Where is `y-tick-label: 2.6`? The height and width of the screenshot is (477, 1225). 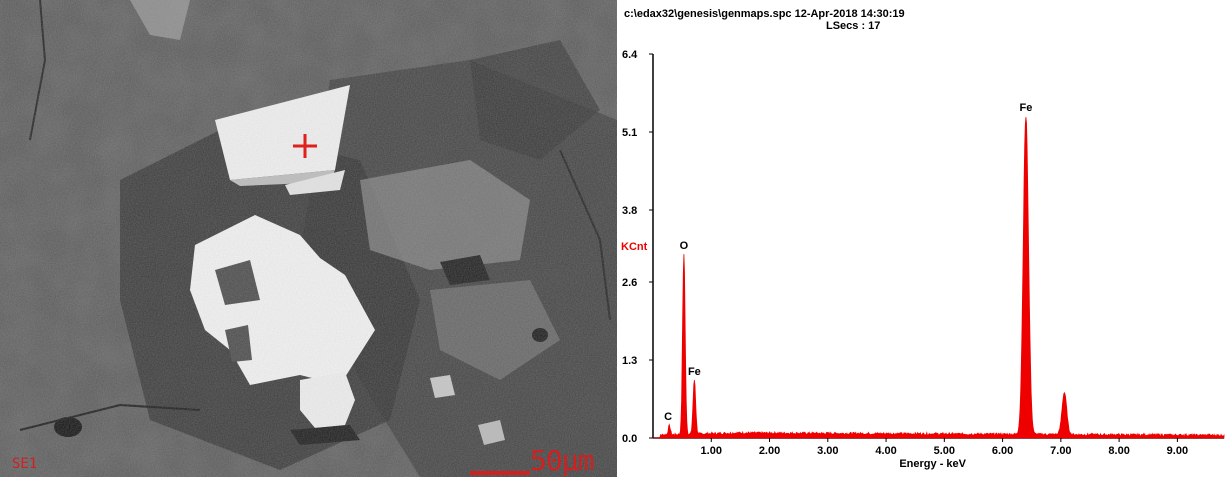 y-tick-label: 2.6 is located at coordinates (629, 283).